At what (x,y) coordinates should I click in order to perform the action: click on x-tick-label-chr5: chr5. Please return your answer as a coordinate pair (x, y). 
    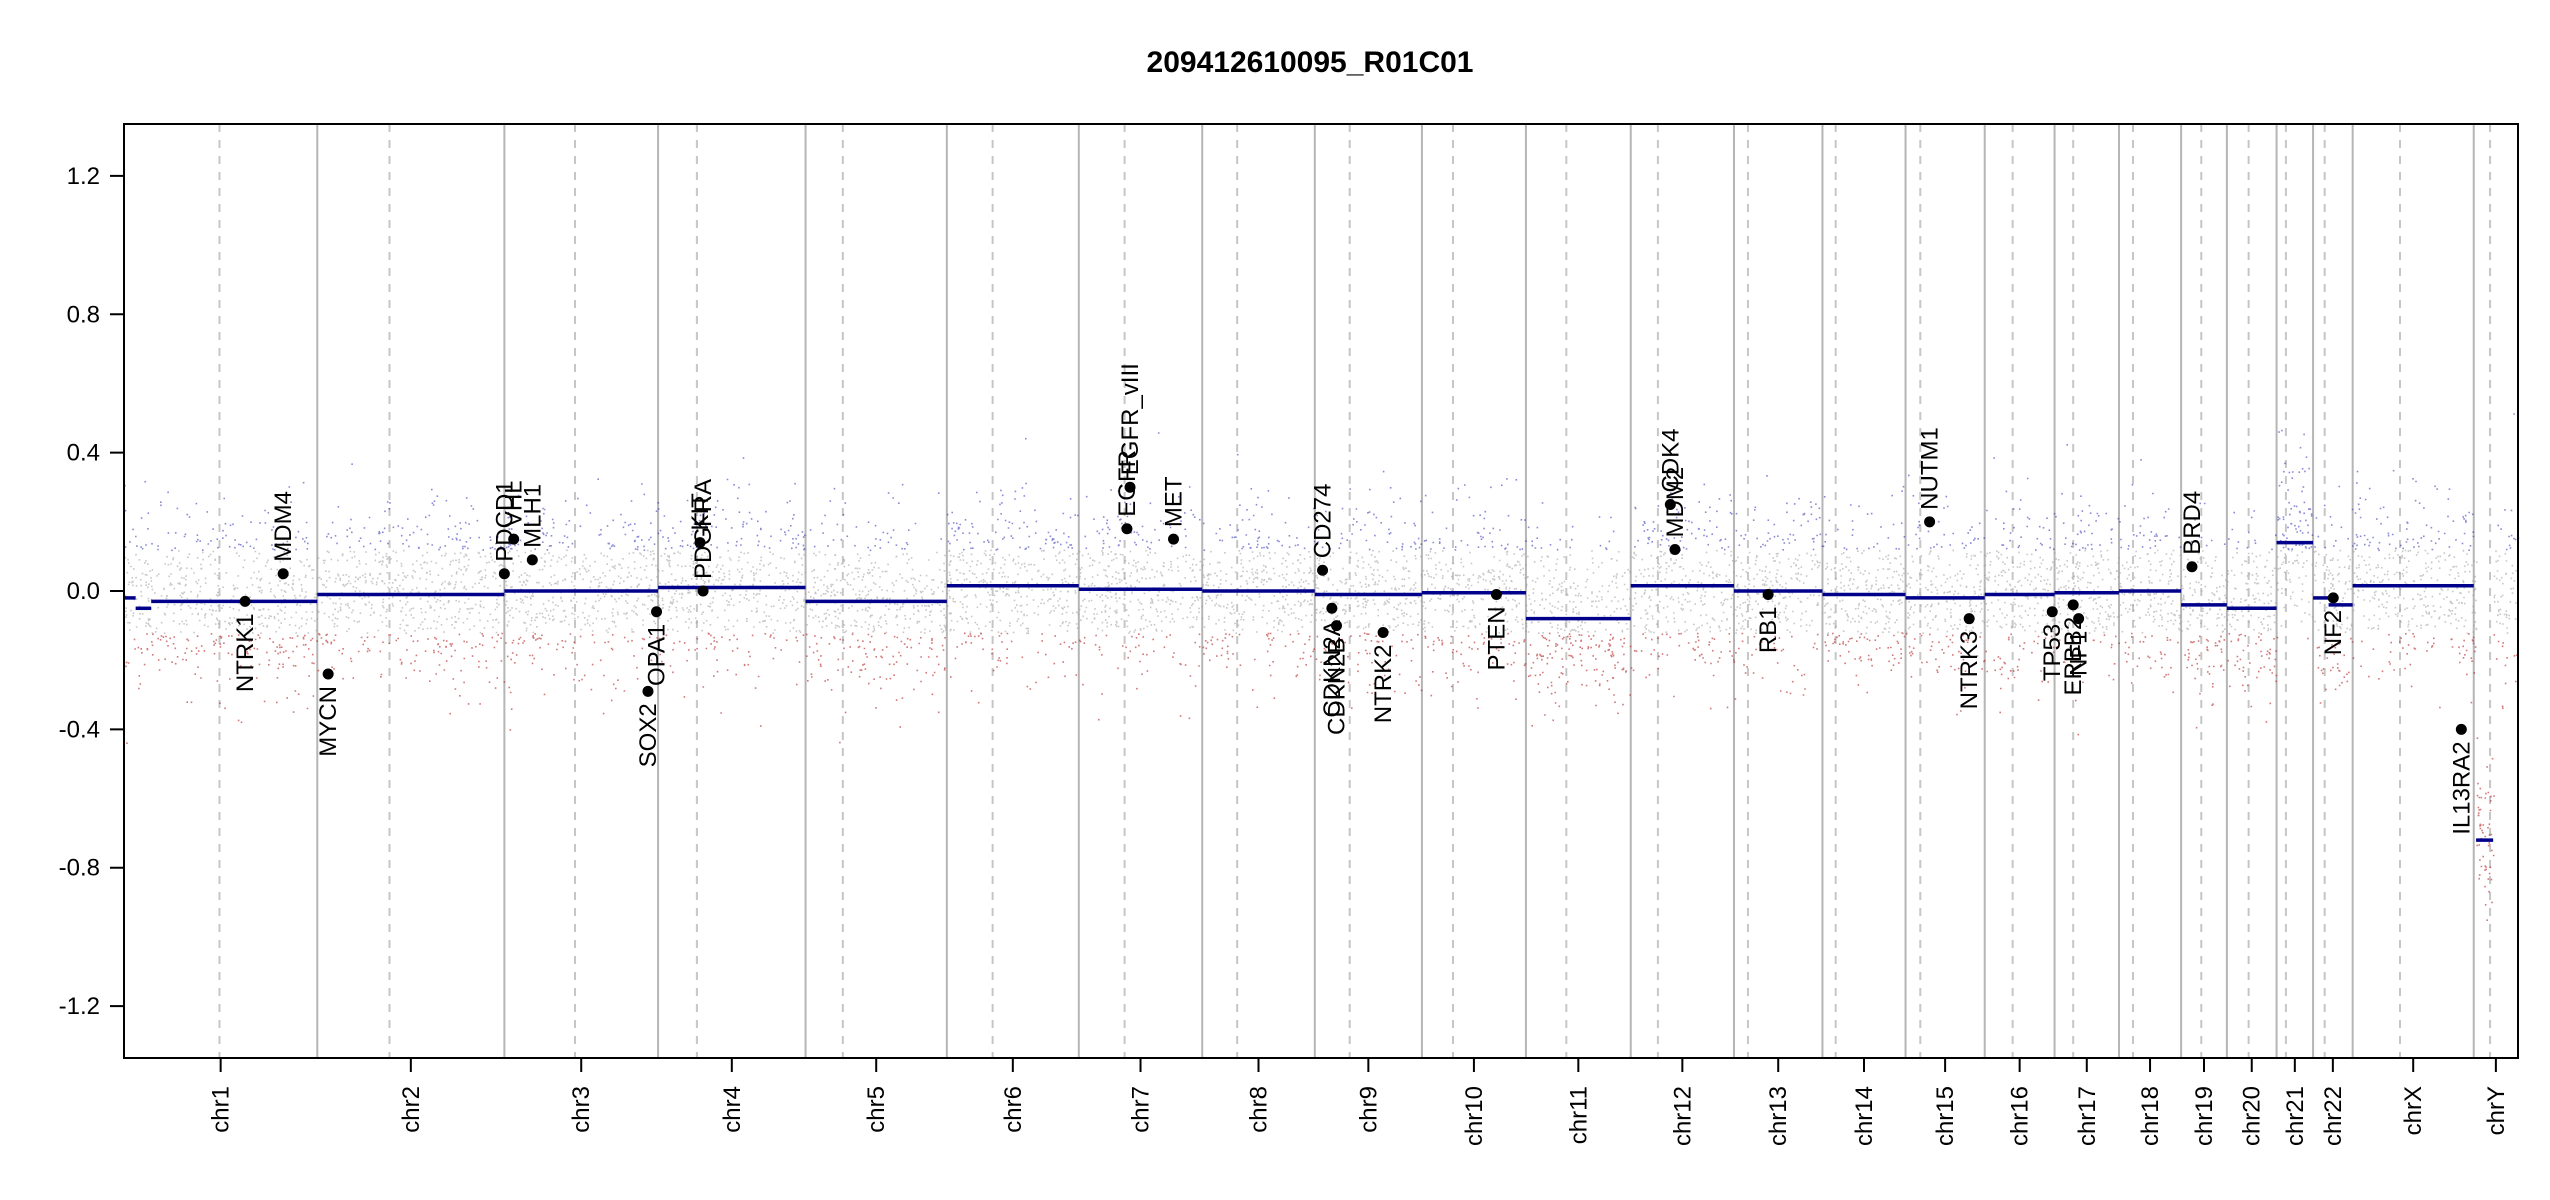
    Looking at the image, I should click on (876, 1109).